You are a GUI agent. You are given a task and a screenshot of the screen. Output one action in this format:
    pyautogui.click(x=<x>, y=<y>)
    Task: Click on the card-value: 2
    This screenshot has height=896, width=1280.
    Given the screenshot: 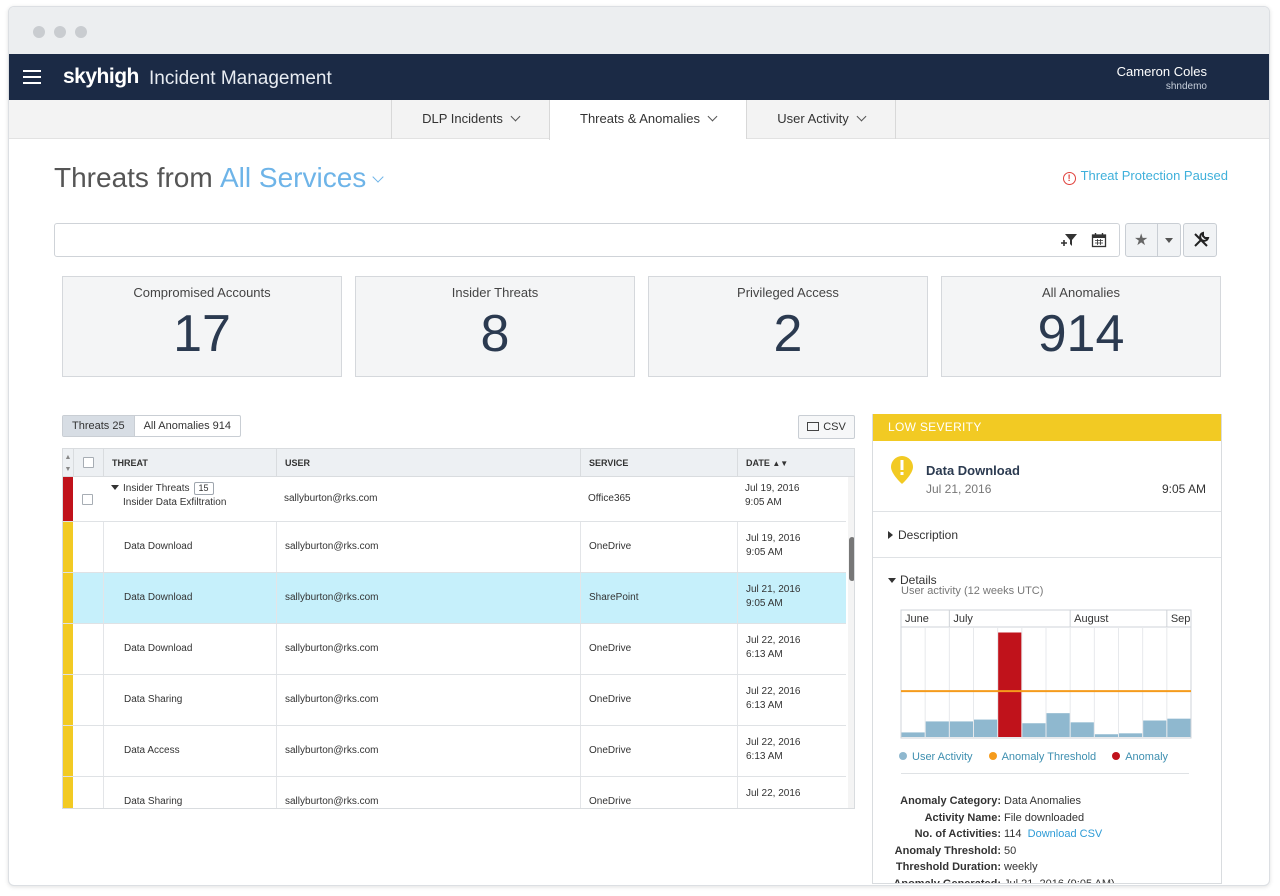 What is the action you would take?
    pyautogui.click(x=788, y=334)
    